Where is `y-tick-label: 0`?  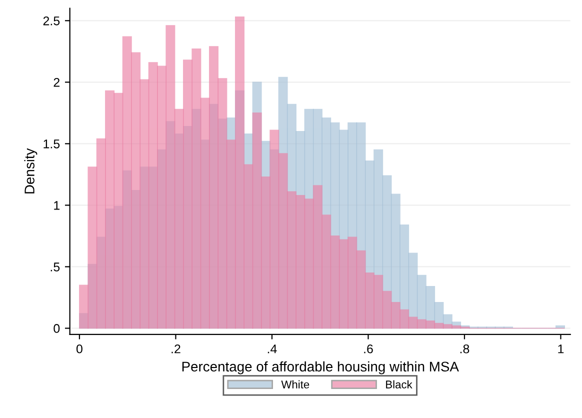 y-tick-label: 0 is located at coordinates (57, 328).